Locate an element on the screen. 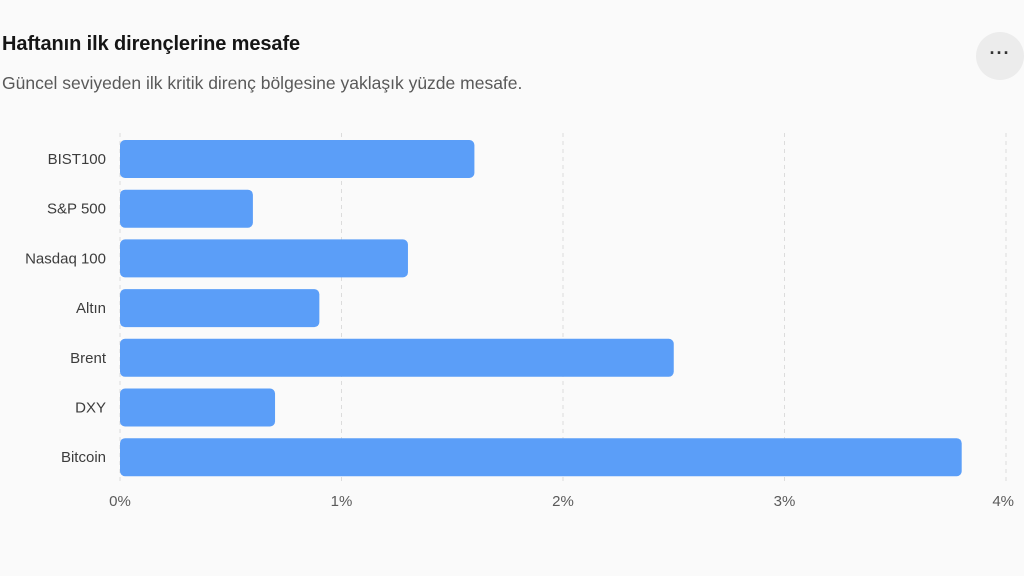 The width and height of the screenshot is (1024, 576). category-label-0: BIST100 is located at coordinates (77, 159).